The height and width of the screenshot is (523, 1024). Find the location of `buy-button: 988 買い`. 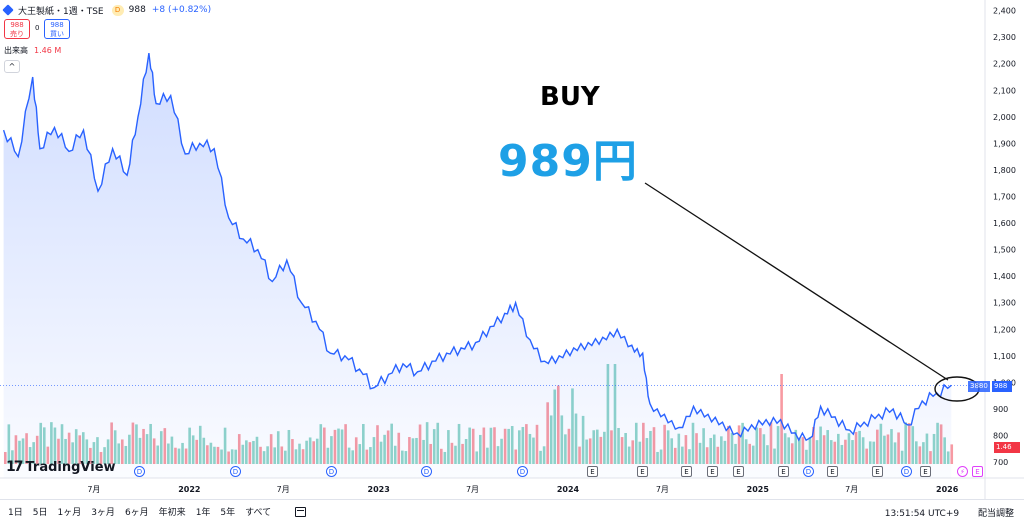

buy-button: 988 買い is located at coordinates (57, 29).